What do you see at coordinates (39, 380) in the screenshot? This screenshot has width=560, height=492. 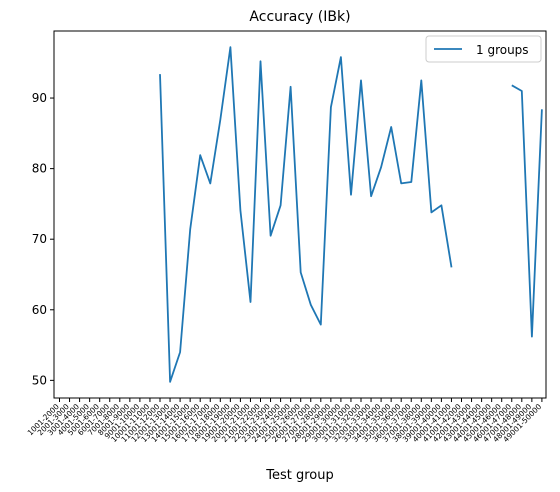 I see `y-tick-label: 50` at bounding box center [39, 380].